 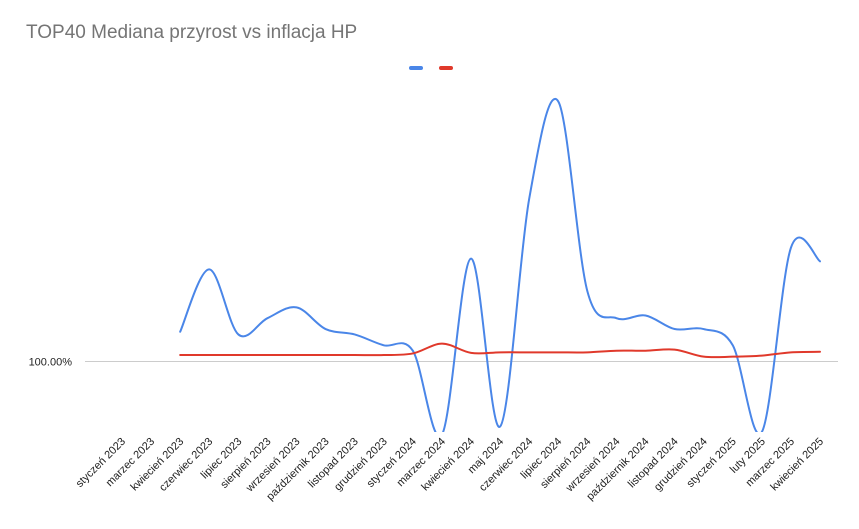 What do you see at coordinates (192, 32) in the screenshot?
I see `chart-title: TOP40 Mediana przyrost vs inflacja HP` at bounding box center [192, 32].